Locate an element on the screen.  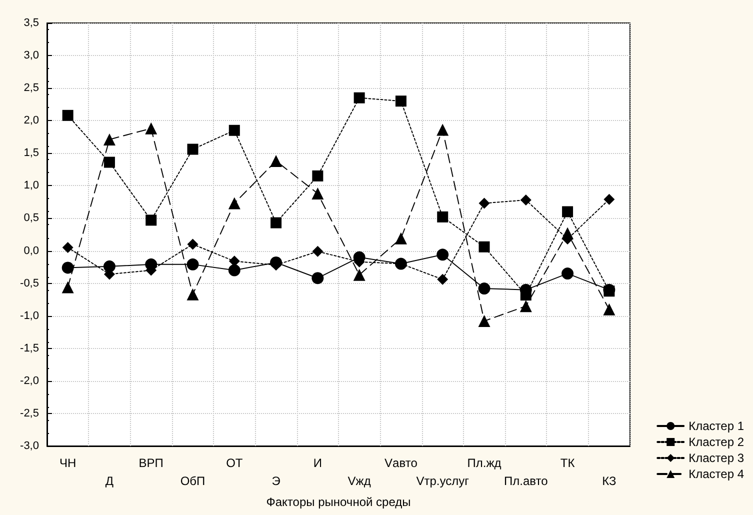
y-tick-label: 1,0 is located at coordinates (31, 186).